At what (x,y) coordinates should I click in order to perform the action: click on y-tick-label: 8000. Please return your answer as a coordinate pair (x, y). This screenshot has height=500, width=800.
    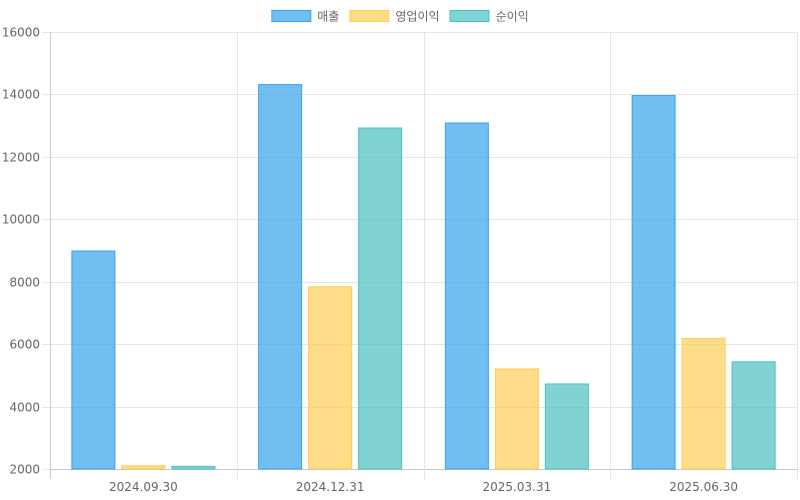
    Looking at the image, I should click on (24, 283).